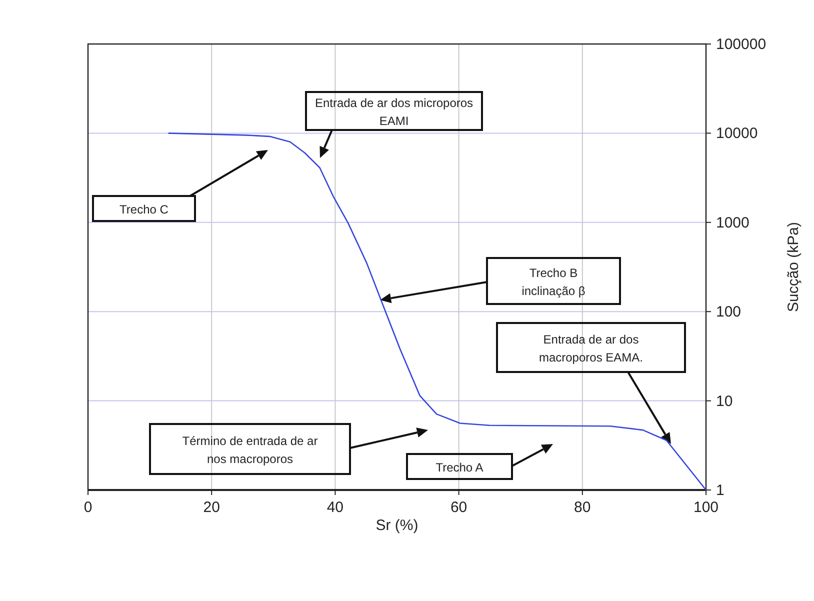 This screenshot has width=814, height=601. What do you see at coordinates (144, 209) in the screenshot?
I see `annotation: Trecho C` at bounding box center [144, 209].